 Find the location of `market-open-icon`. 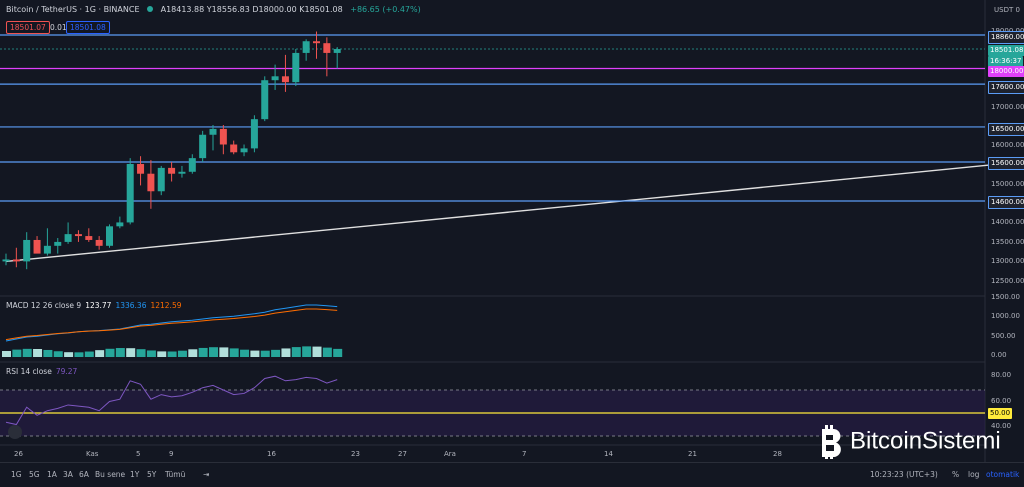

market-open-icon is located at coordinates (150, 9).